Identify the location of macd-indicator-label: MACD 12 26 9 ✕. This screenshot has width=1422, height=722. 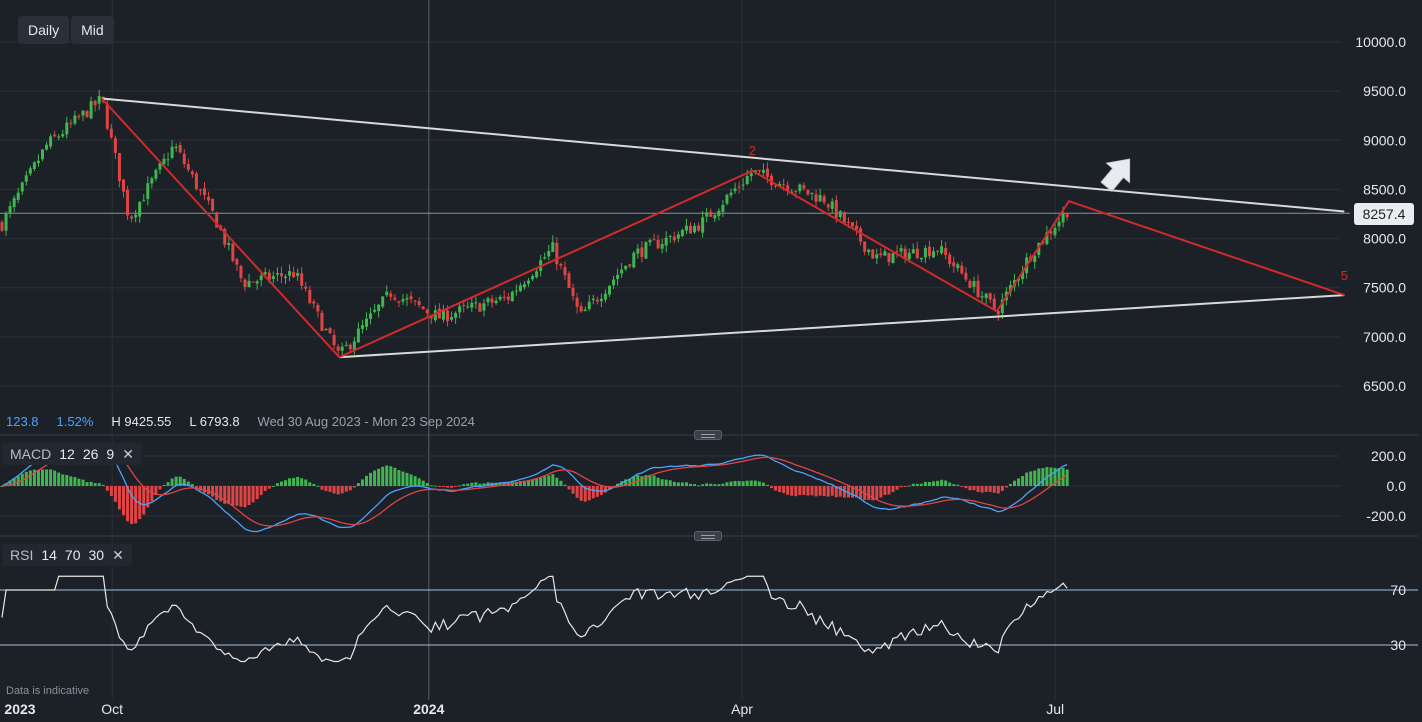
(72, 454).